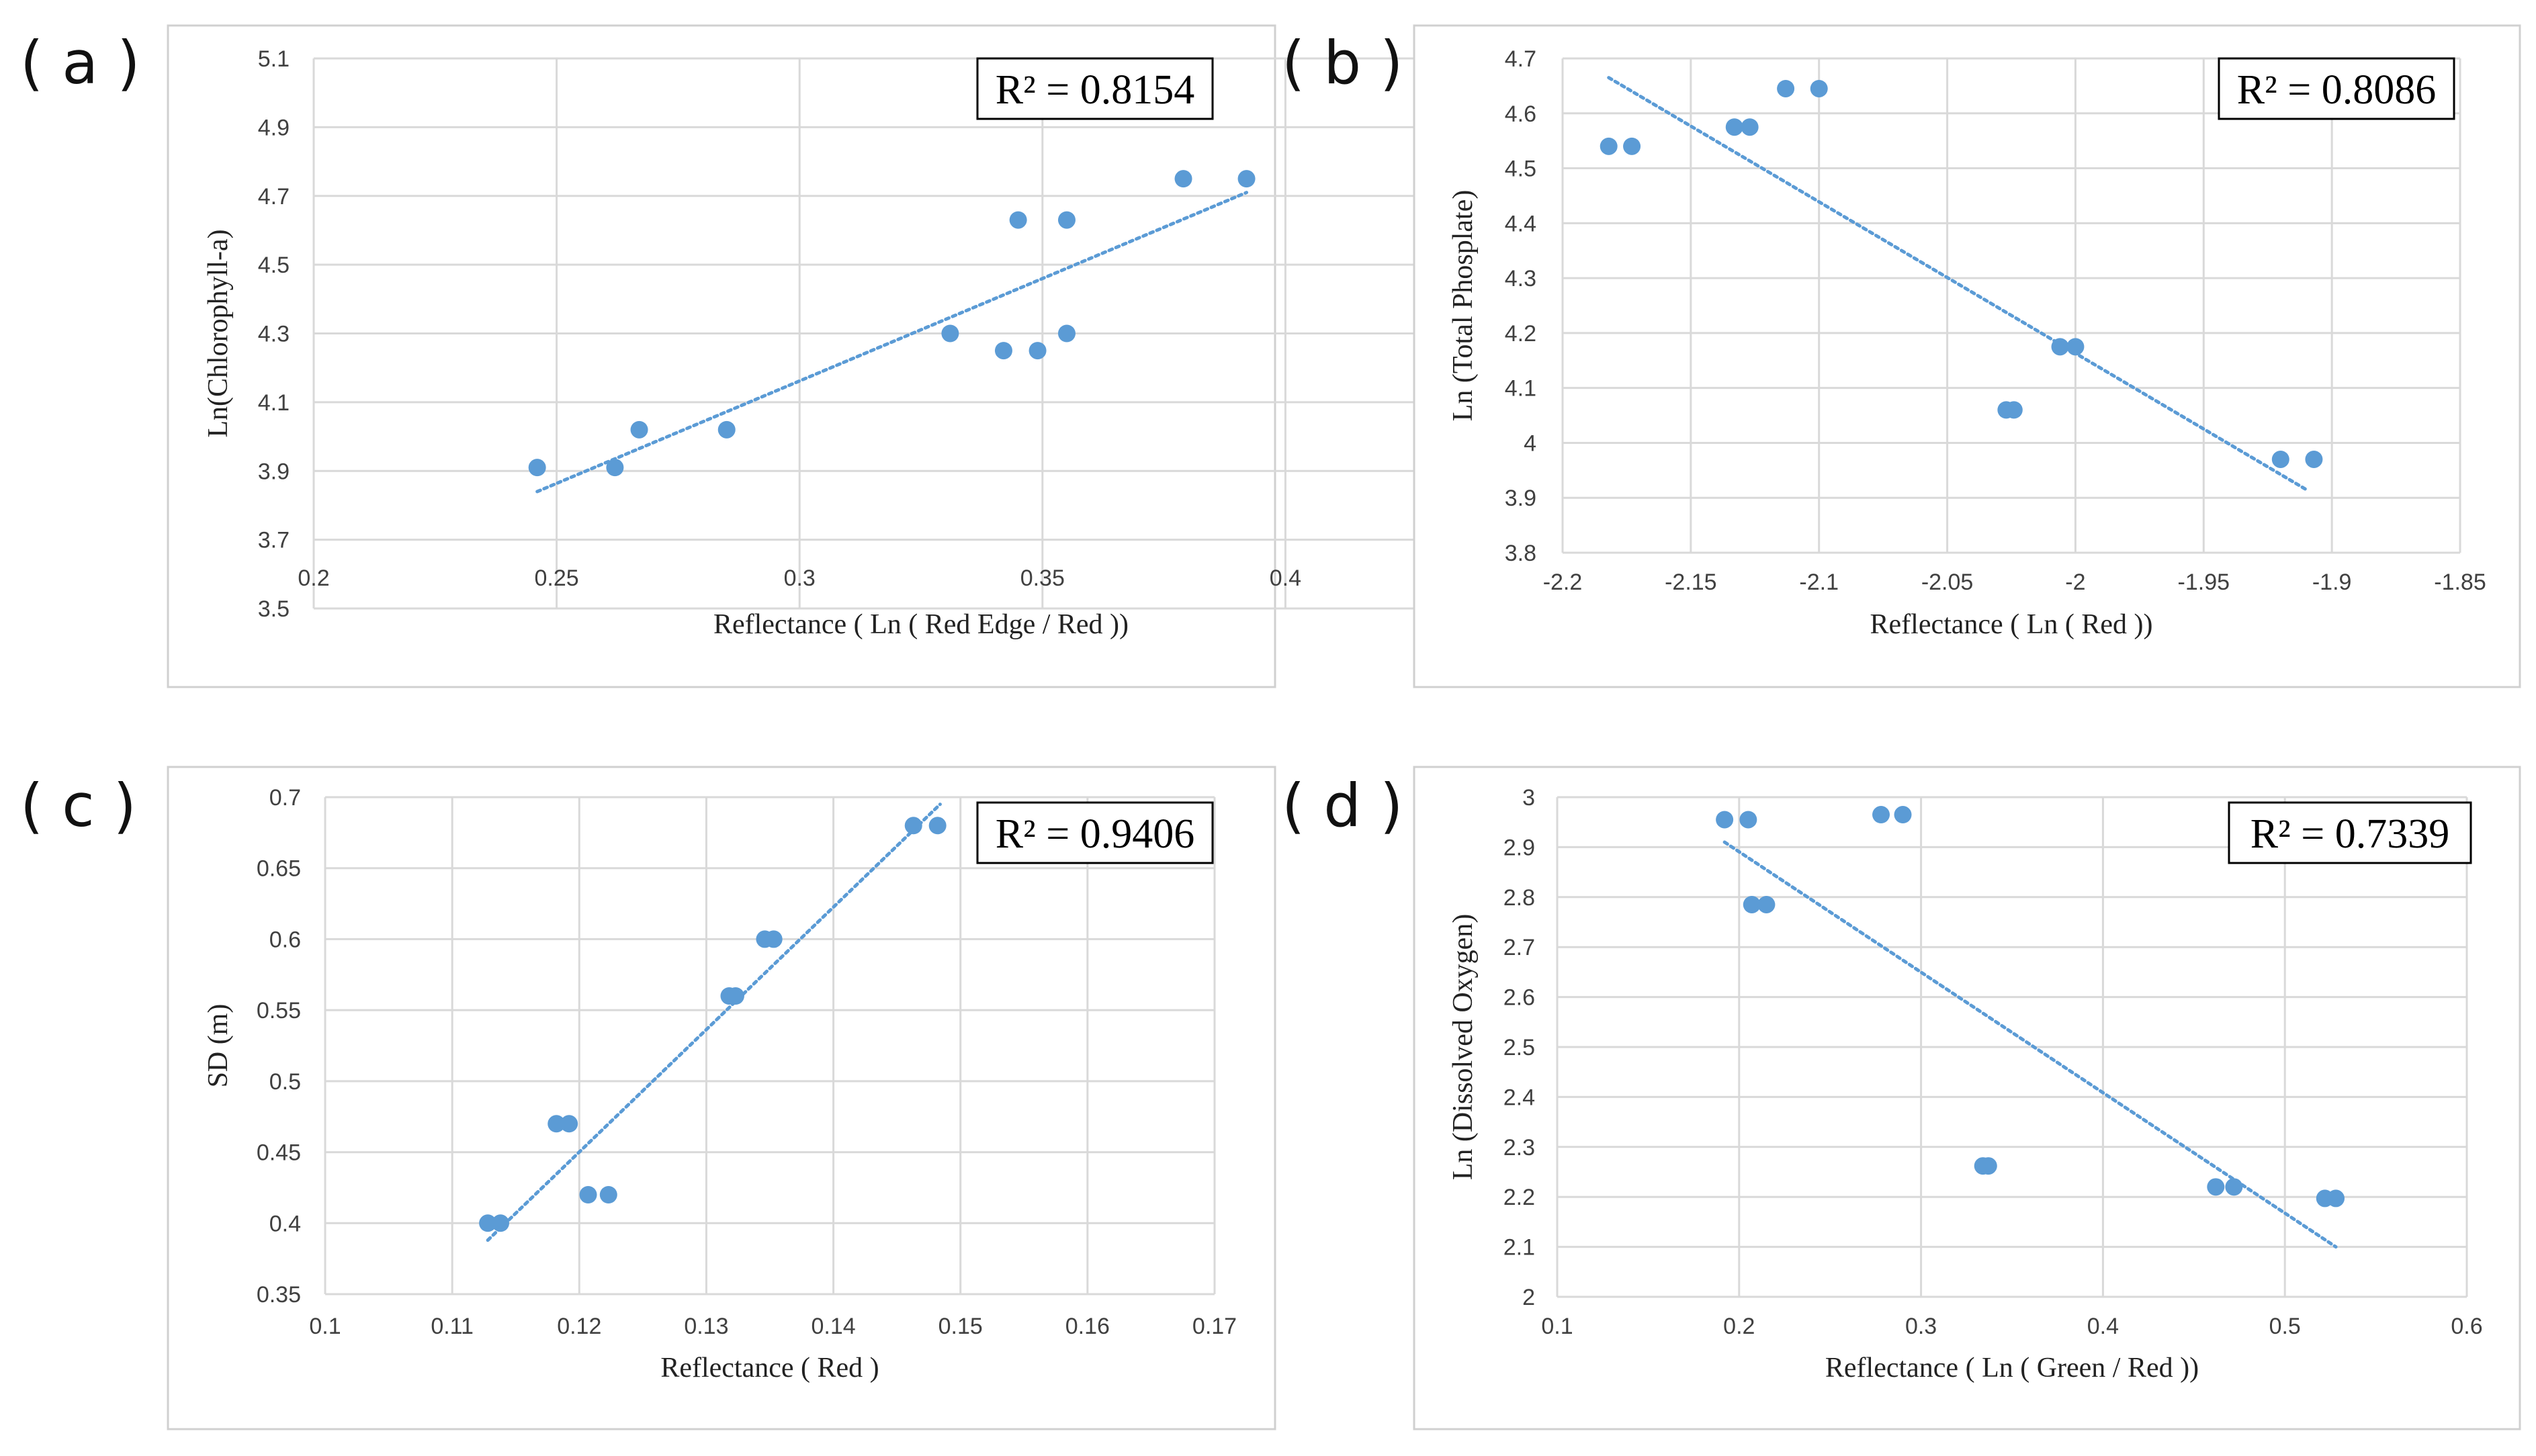  What do you see at coordinates (1519, 1197) in the screenshot?
I see `y-tick-label: 2.2` at bounding box center [1519, 1197].